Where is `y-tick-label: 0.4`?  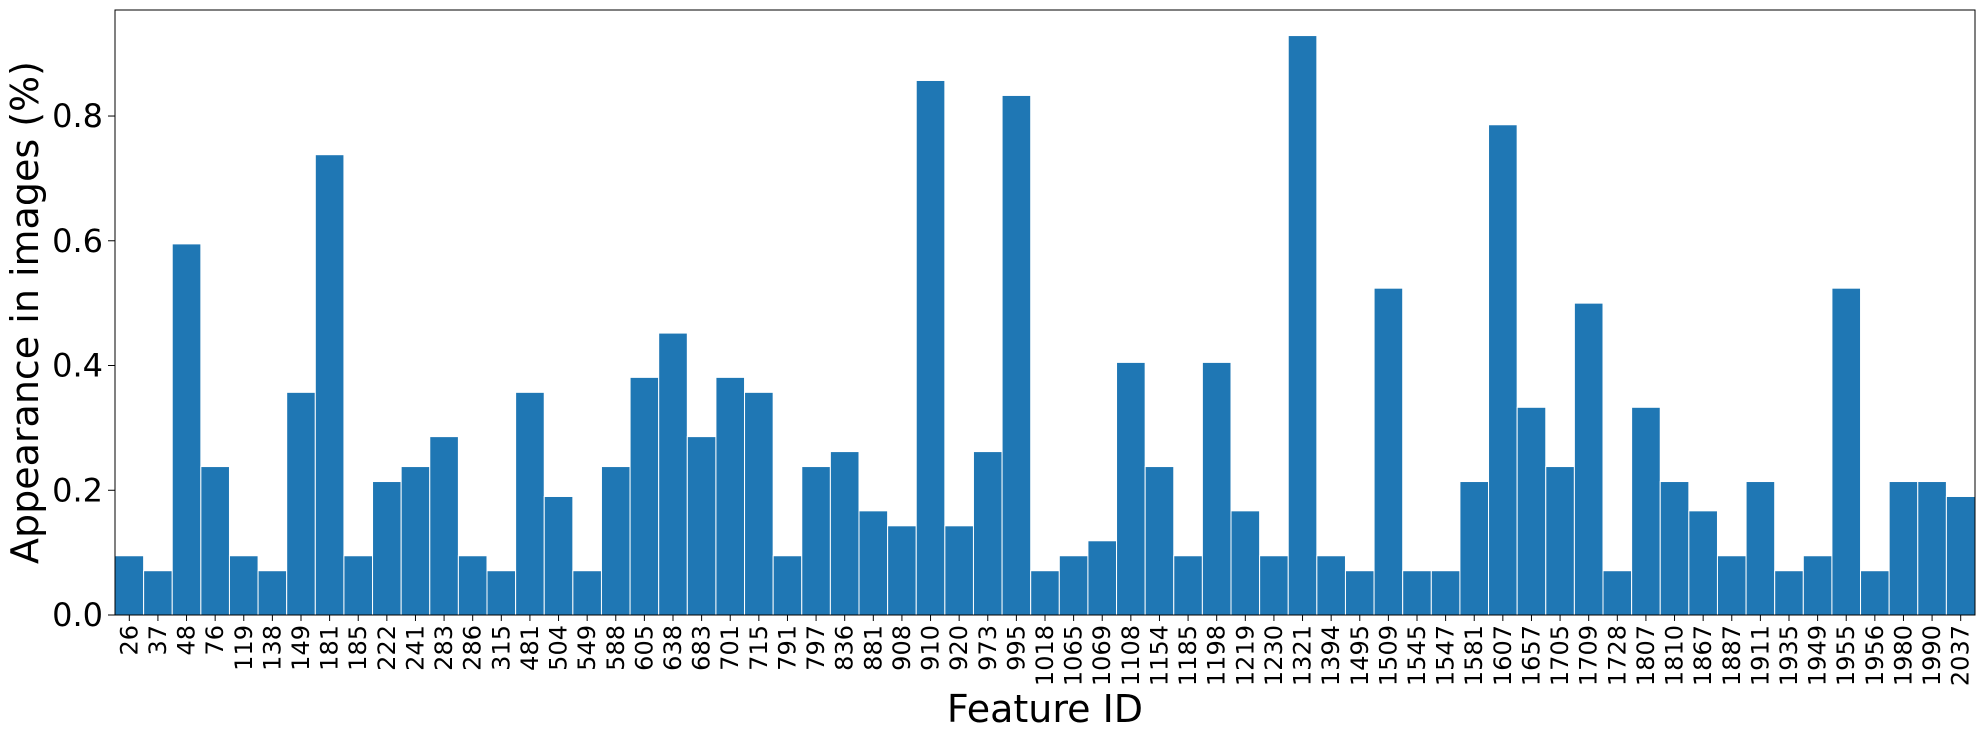 y-tick-label: 0.4 is located at coordinates (77, 366).